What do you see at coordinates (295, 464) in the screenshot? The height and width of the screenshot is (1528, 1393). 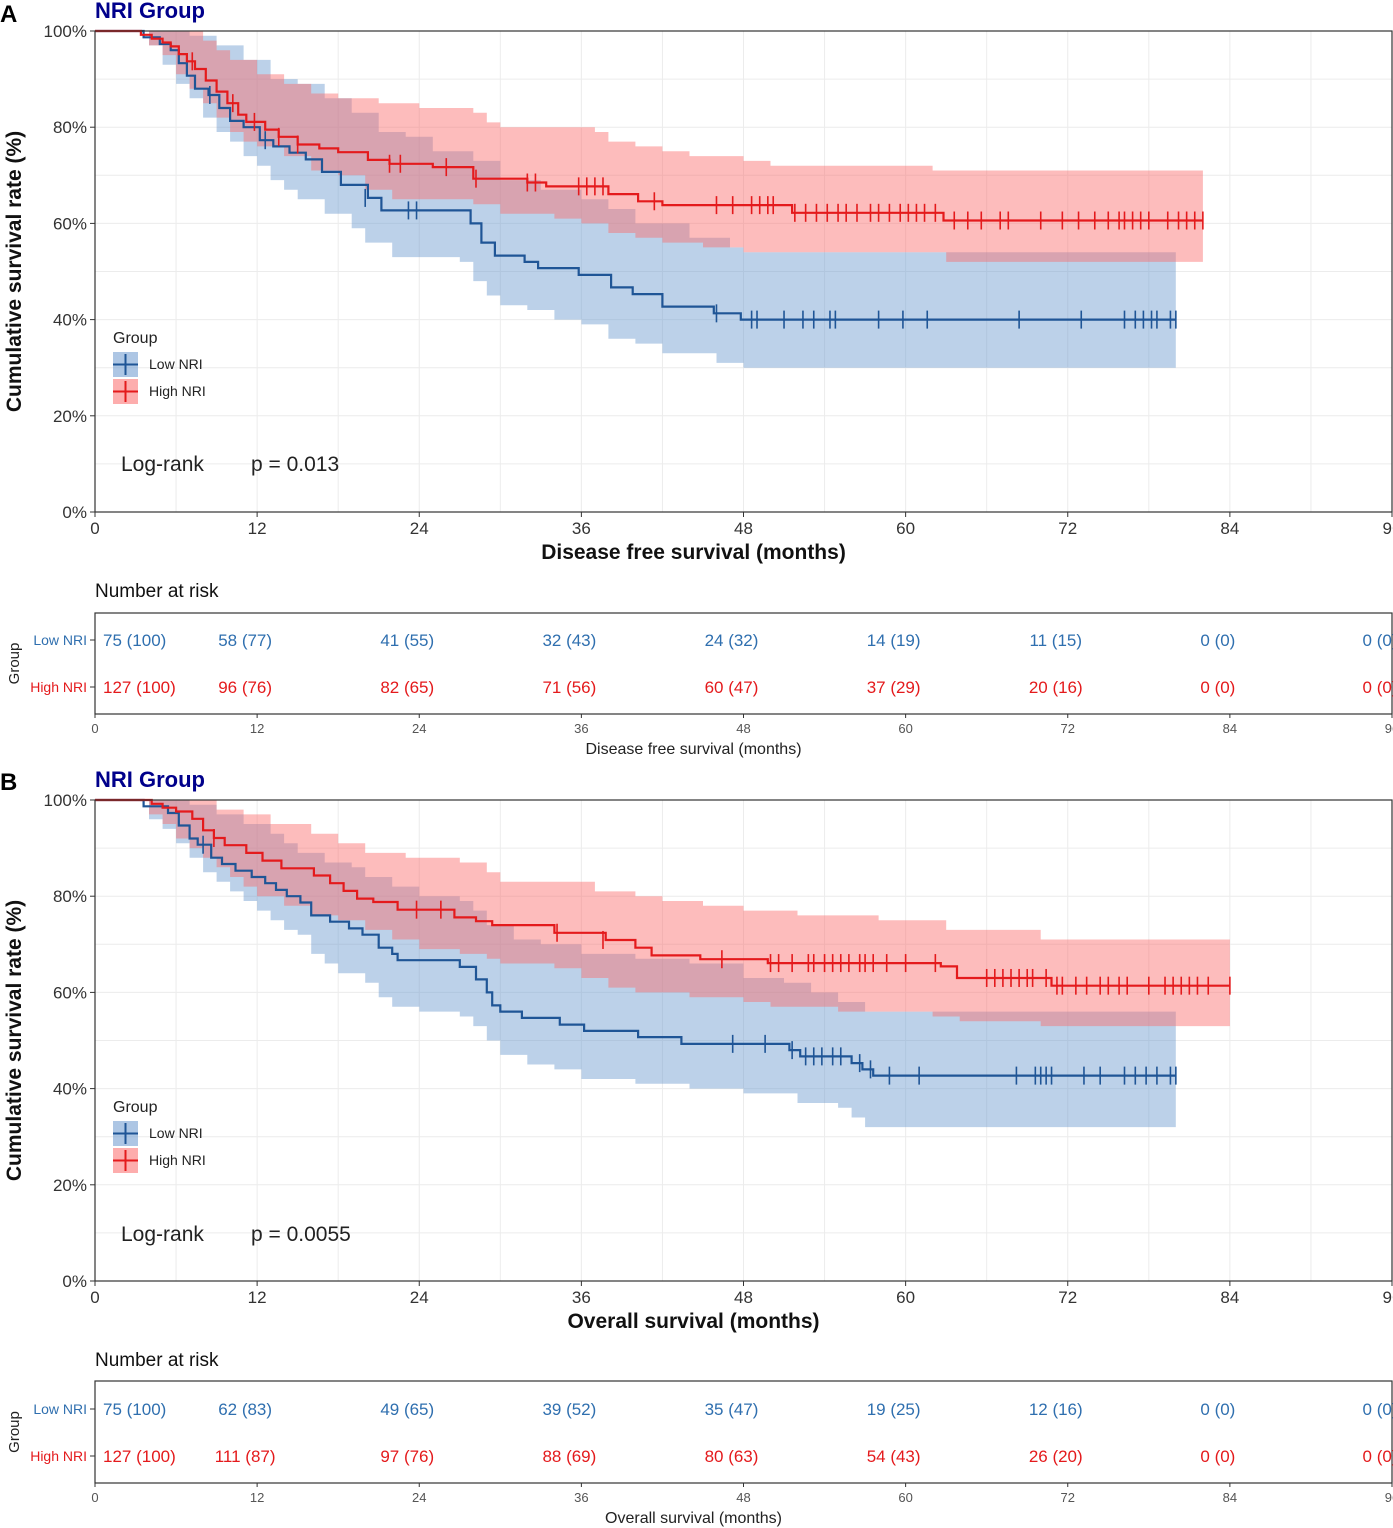 I see `p-value: p = 0.013` at bounding box center [295, 464].